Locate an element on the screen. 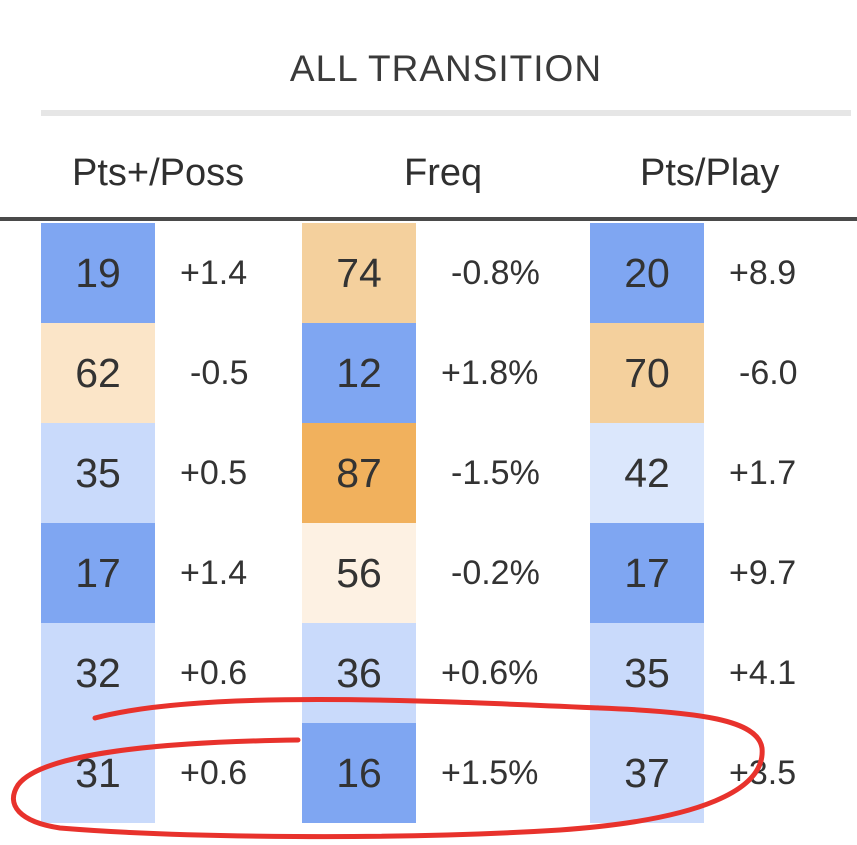 The image size is (857, 845). rank-cell-pts-play: 17 is located at coordinates (647, 573).